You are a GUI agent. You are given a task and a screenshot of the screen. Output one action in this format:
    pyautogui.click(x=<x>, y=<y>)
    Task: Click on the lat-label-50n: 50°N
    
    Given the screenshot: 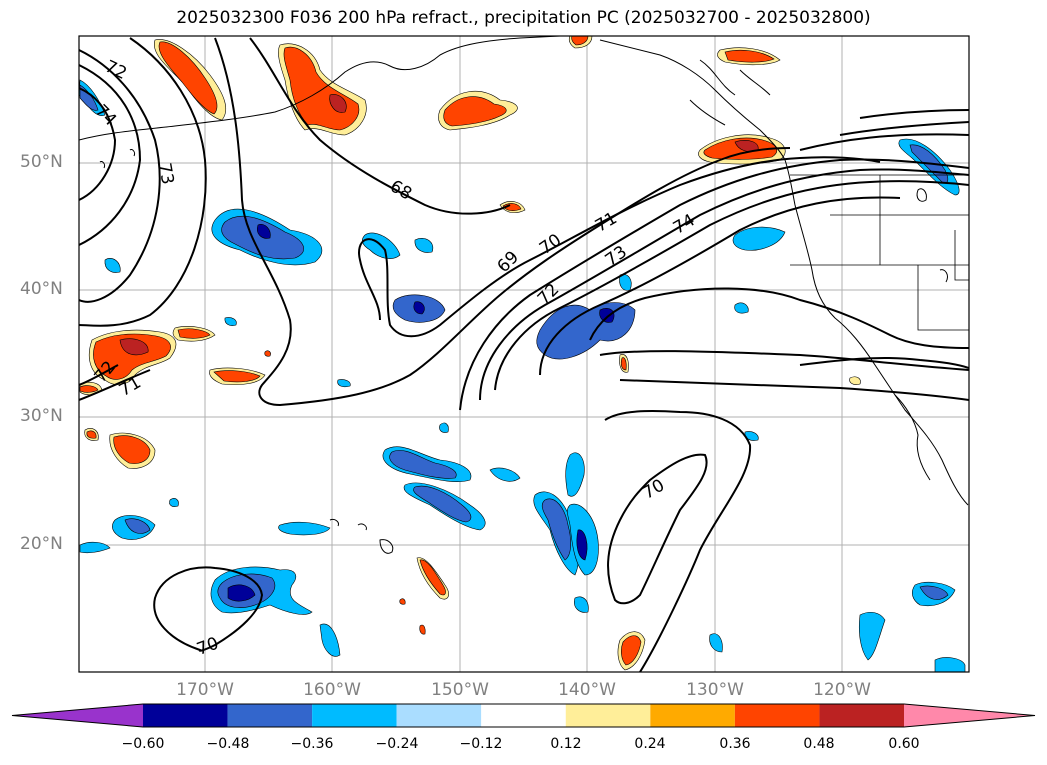 What is the action you would take?
    pyautogui.click(x=41, y=162)
    